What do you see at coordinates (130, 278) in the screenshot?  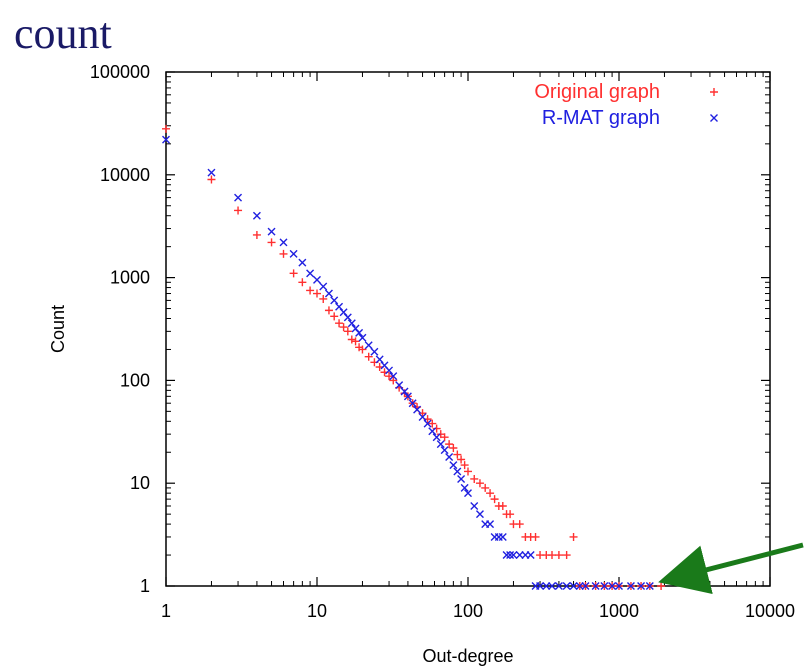 I see `y-tick-label: 1000` at bounding box center [130, 278].